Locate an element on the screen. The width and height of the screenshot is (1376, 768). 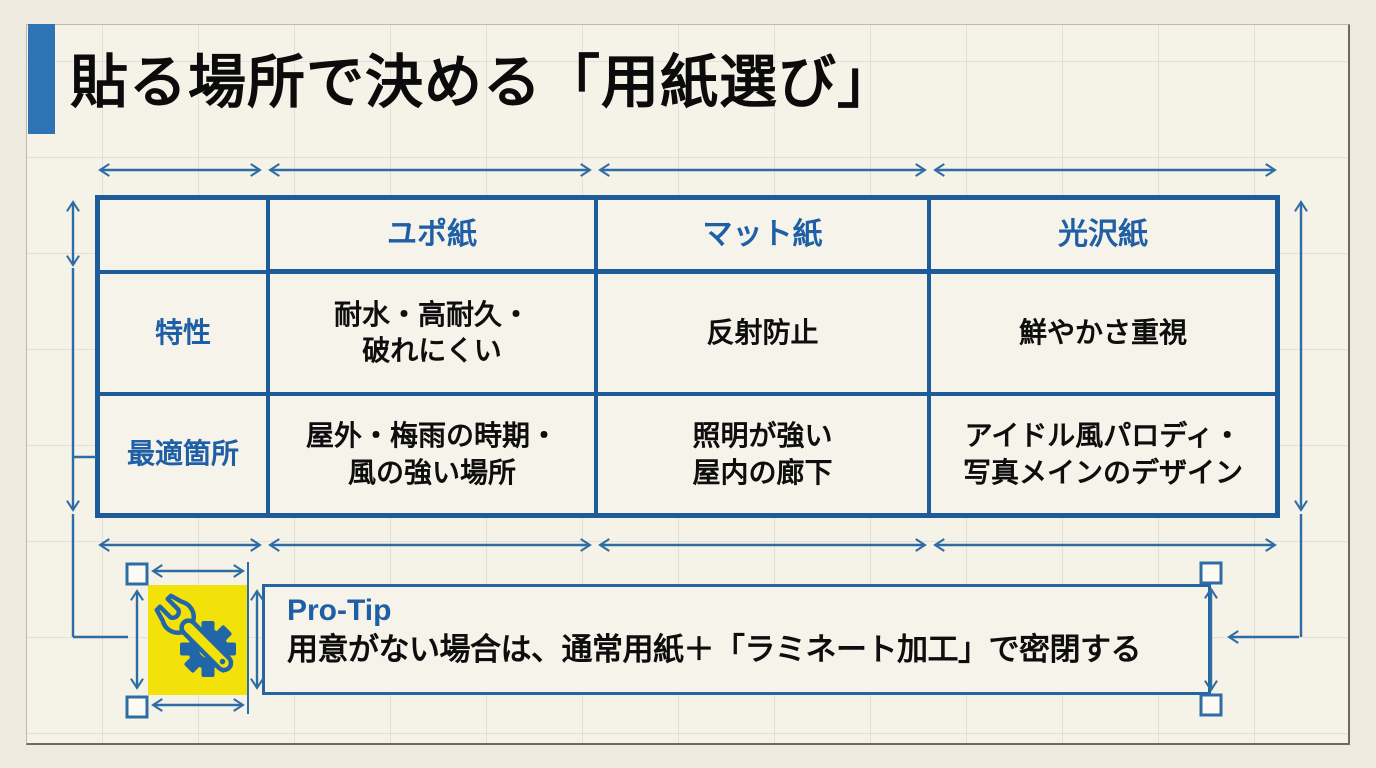
page-title: 貼る場所で決める「用紙選び」 is located at coordinates (483, 82).